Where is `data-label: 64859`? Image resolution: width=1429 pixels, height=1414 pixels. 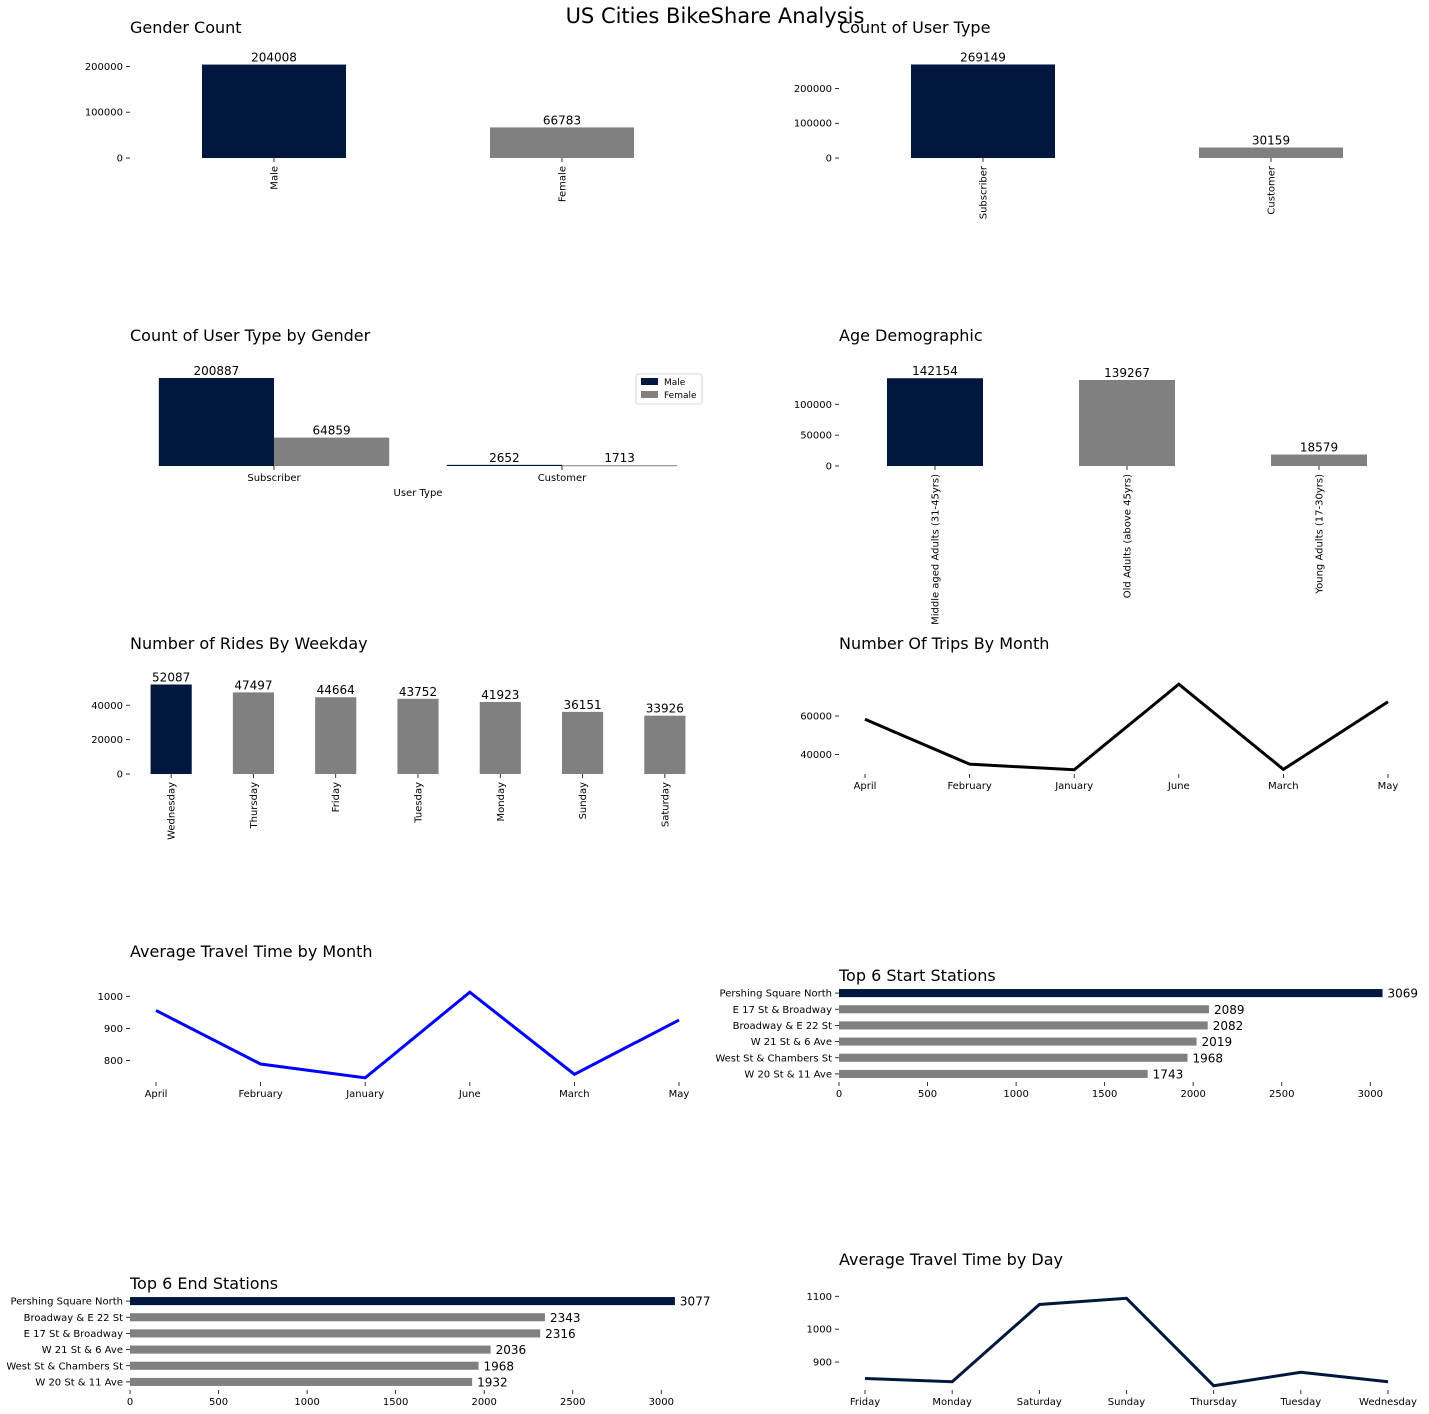 data-label: 64859 is located at coordinates (332, 431).